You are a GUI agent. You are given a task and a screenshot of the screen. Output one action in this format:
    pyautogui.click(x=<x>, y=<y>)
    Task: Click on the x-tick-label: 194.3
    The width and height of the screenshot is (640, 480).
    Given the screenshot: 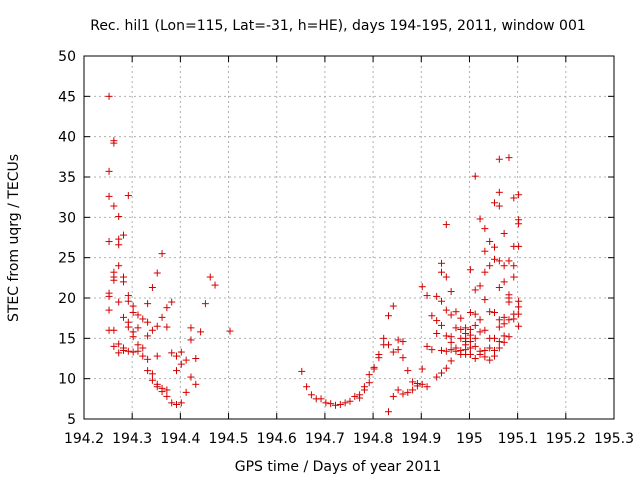 What is the action you would take?
    pyautogui.click(x=132, y=439)
    